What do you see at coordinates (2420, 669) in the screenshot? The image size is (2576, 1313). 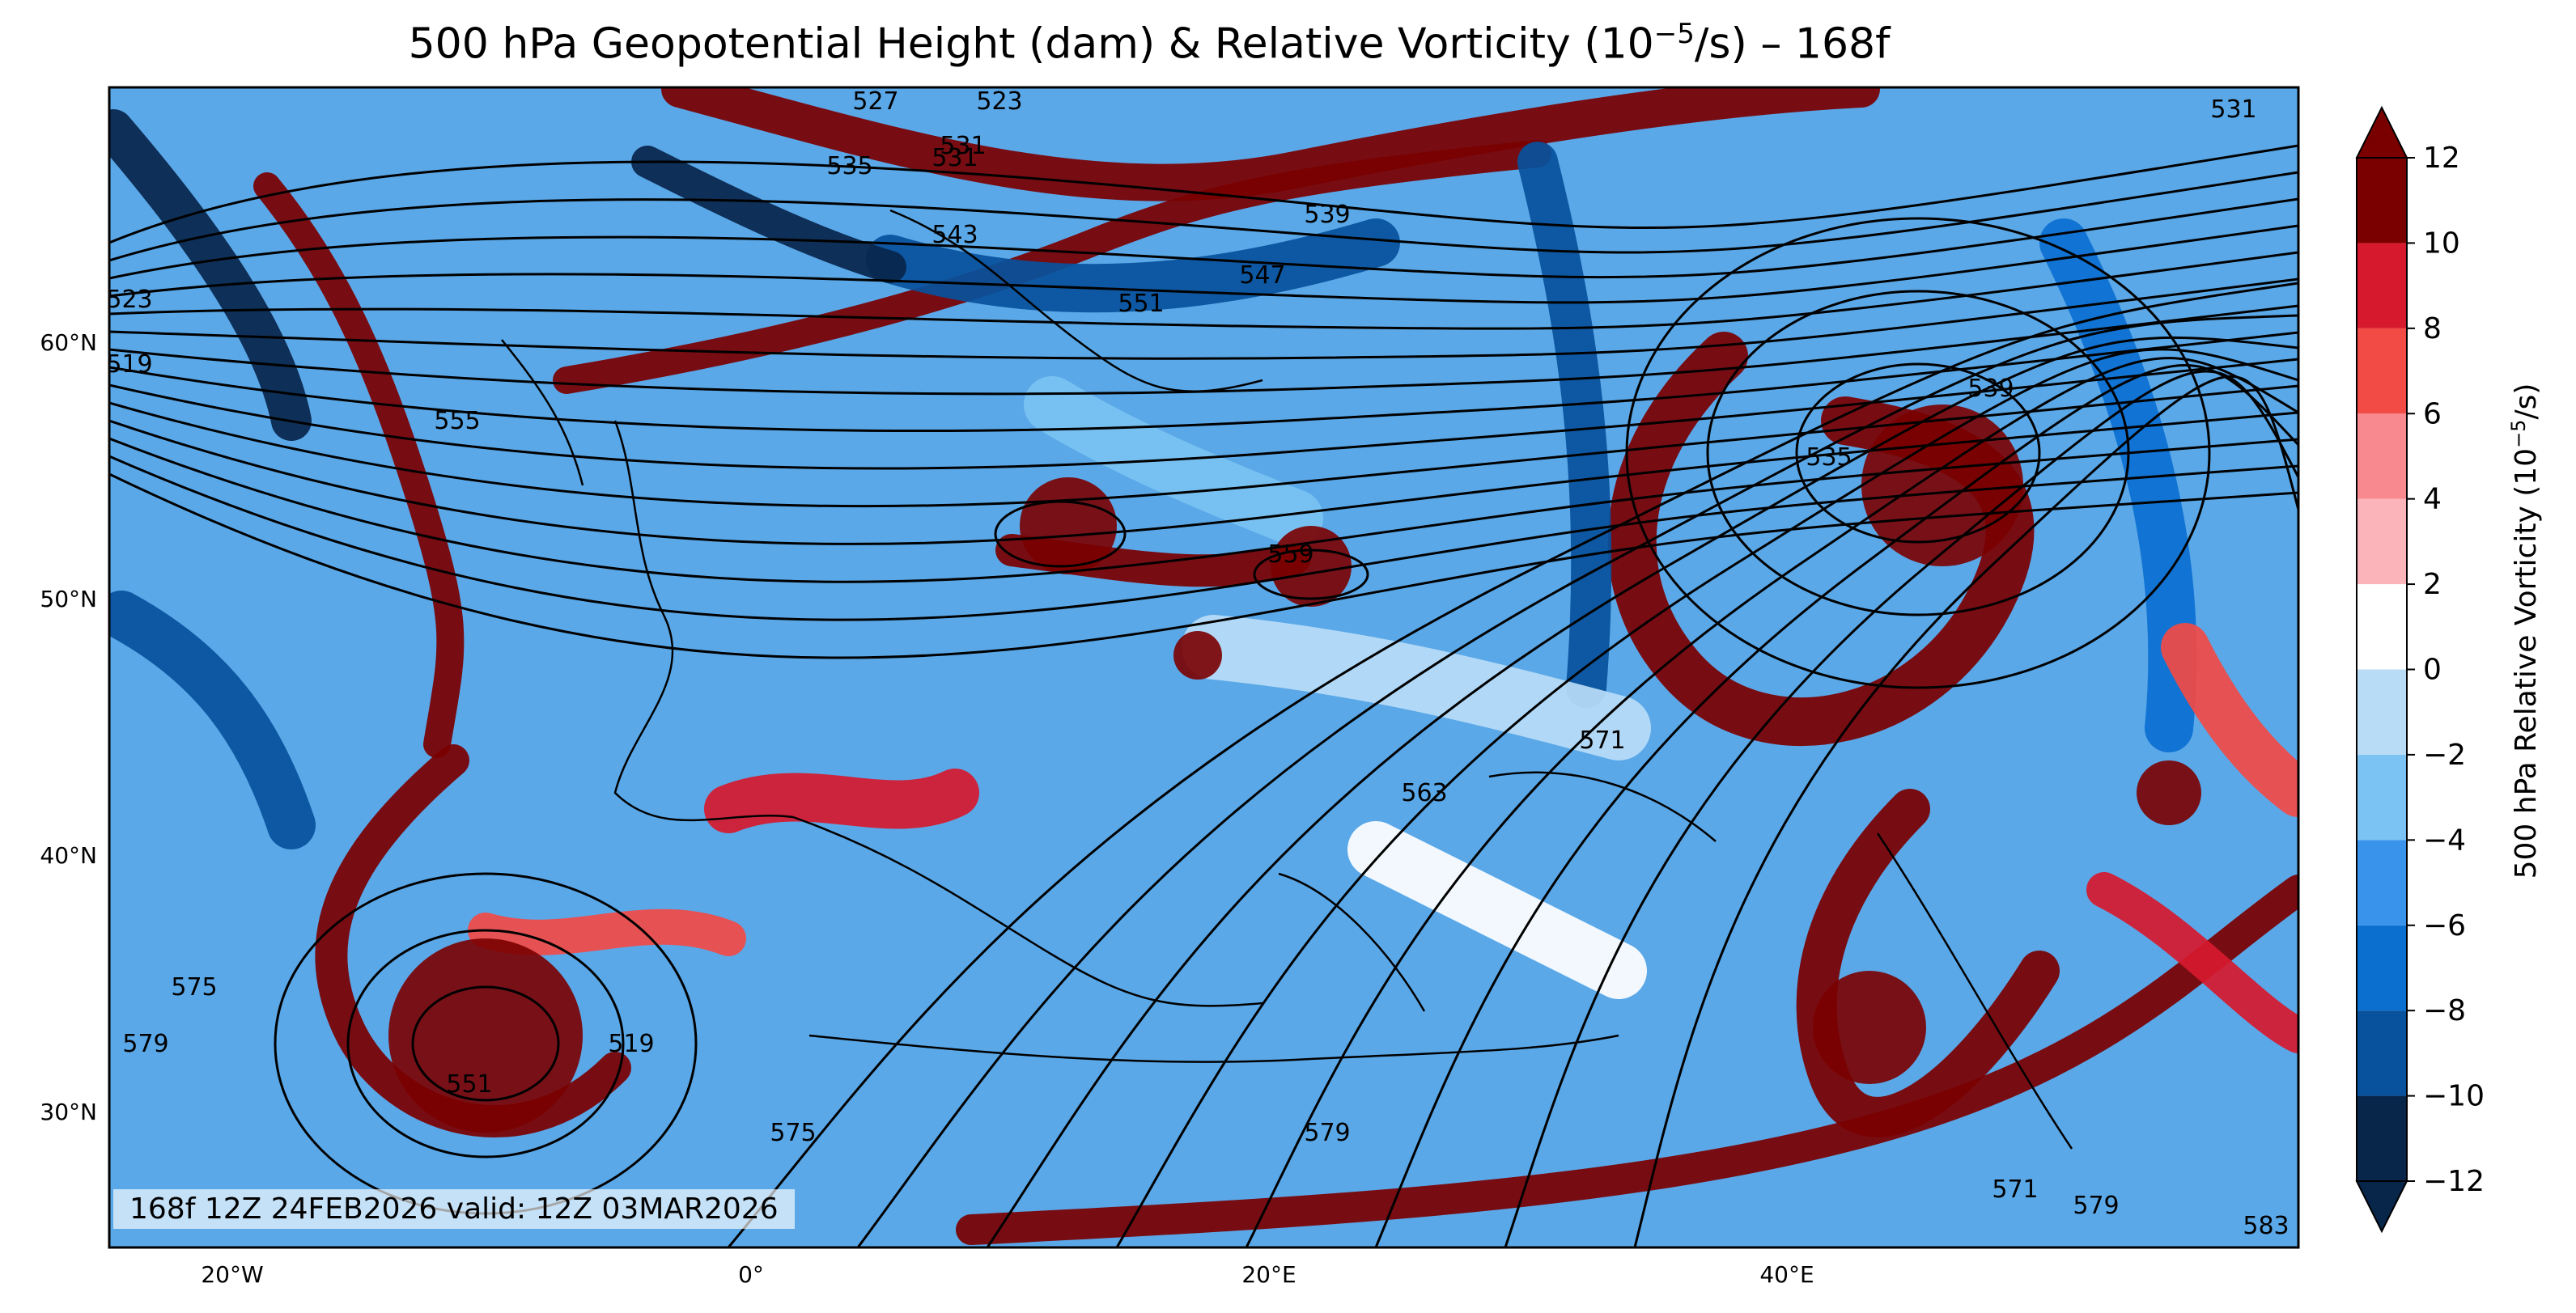 I see `colorbar: −12 −10 −8 −6 −4 −2 0 2 4 6 8 10 12` at bounding box center [2420, 669].